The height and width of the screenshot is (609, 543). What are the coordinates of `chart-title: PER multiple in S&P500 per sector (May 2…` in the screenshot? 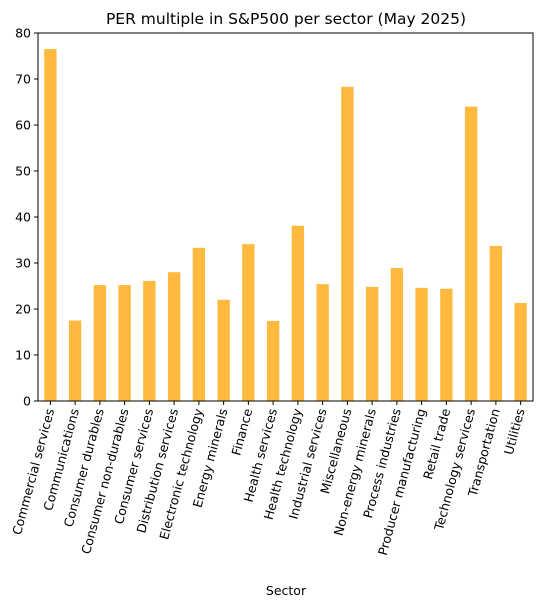 It's located at (286, 19).